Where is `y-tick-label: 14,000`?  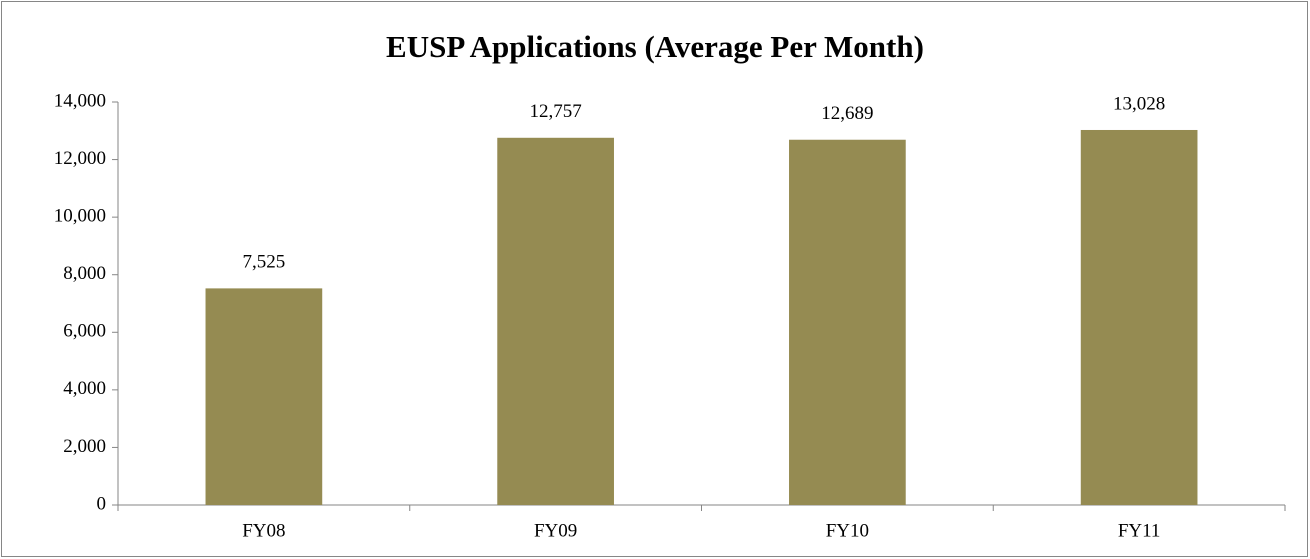
y-tick-label: 14,000 is located at coordinates (80, 100).